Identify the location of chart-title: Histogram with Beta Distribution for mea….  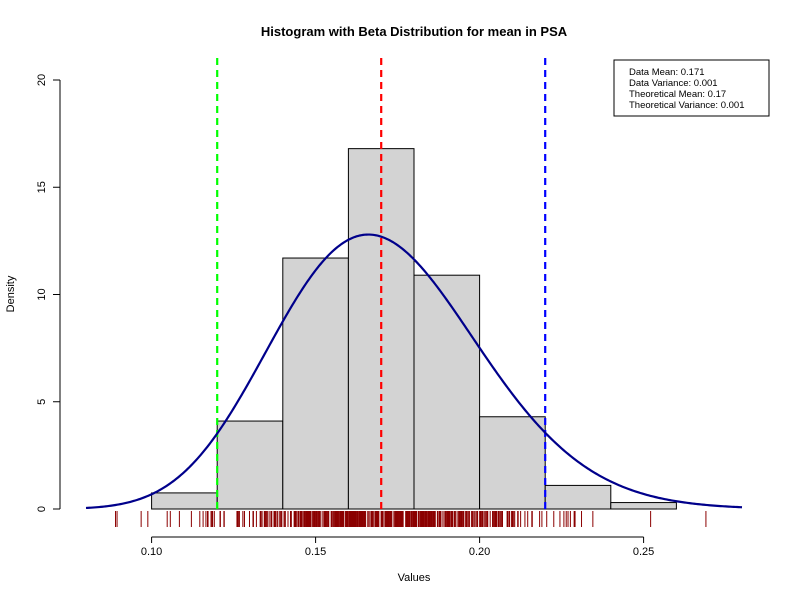
(414, 31).